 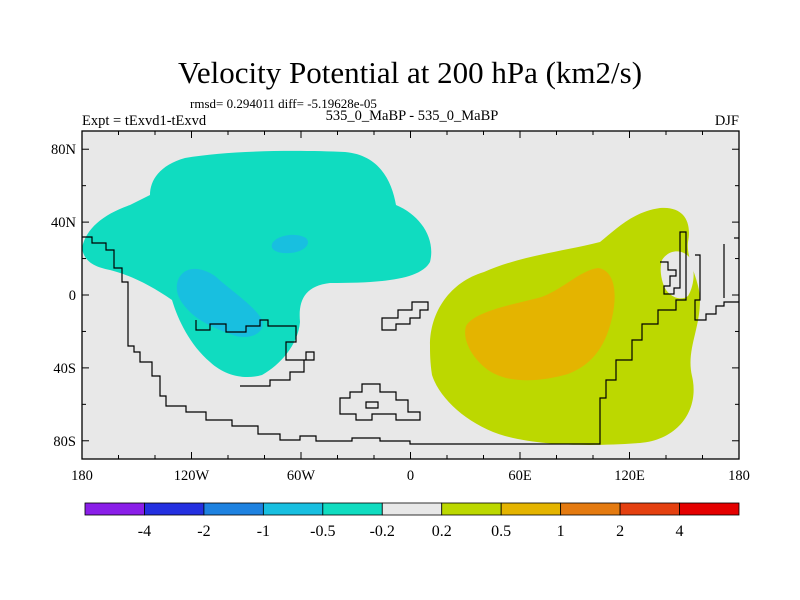 I want to click on colorbar-label: 0.2, so click(x=442, y=531).